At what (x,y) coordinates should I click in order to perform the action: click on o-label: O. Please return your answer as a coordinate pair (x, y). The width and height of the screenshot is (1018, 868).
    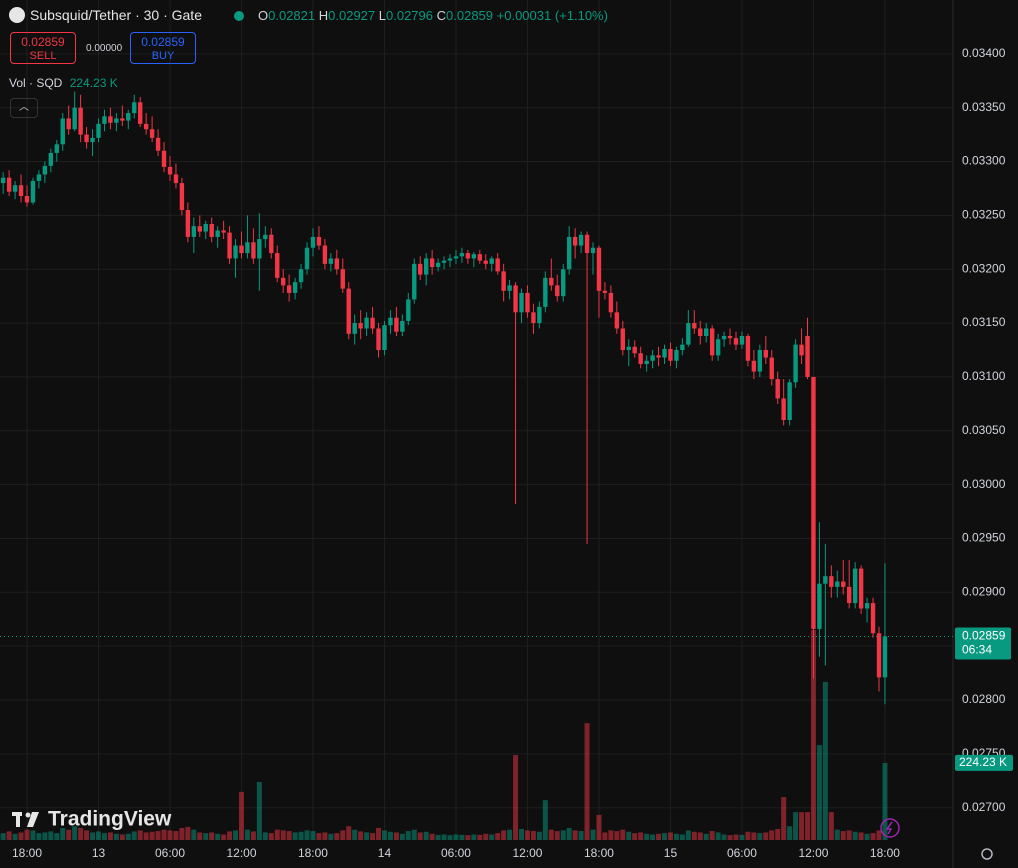
    Looking at the image, I should click on (263, 15).